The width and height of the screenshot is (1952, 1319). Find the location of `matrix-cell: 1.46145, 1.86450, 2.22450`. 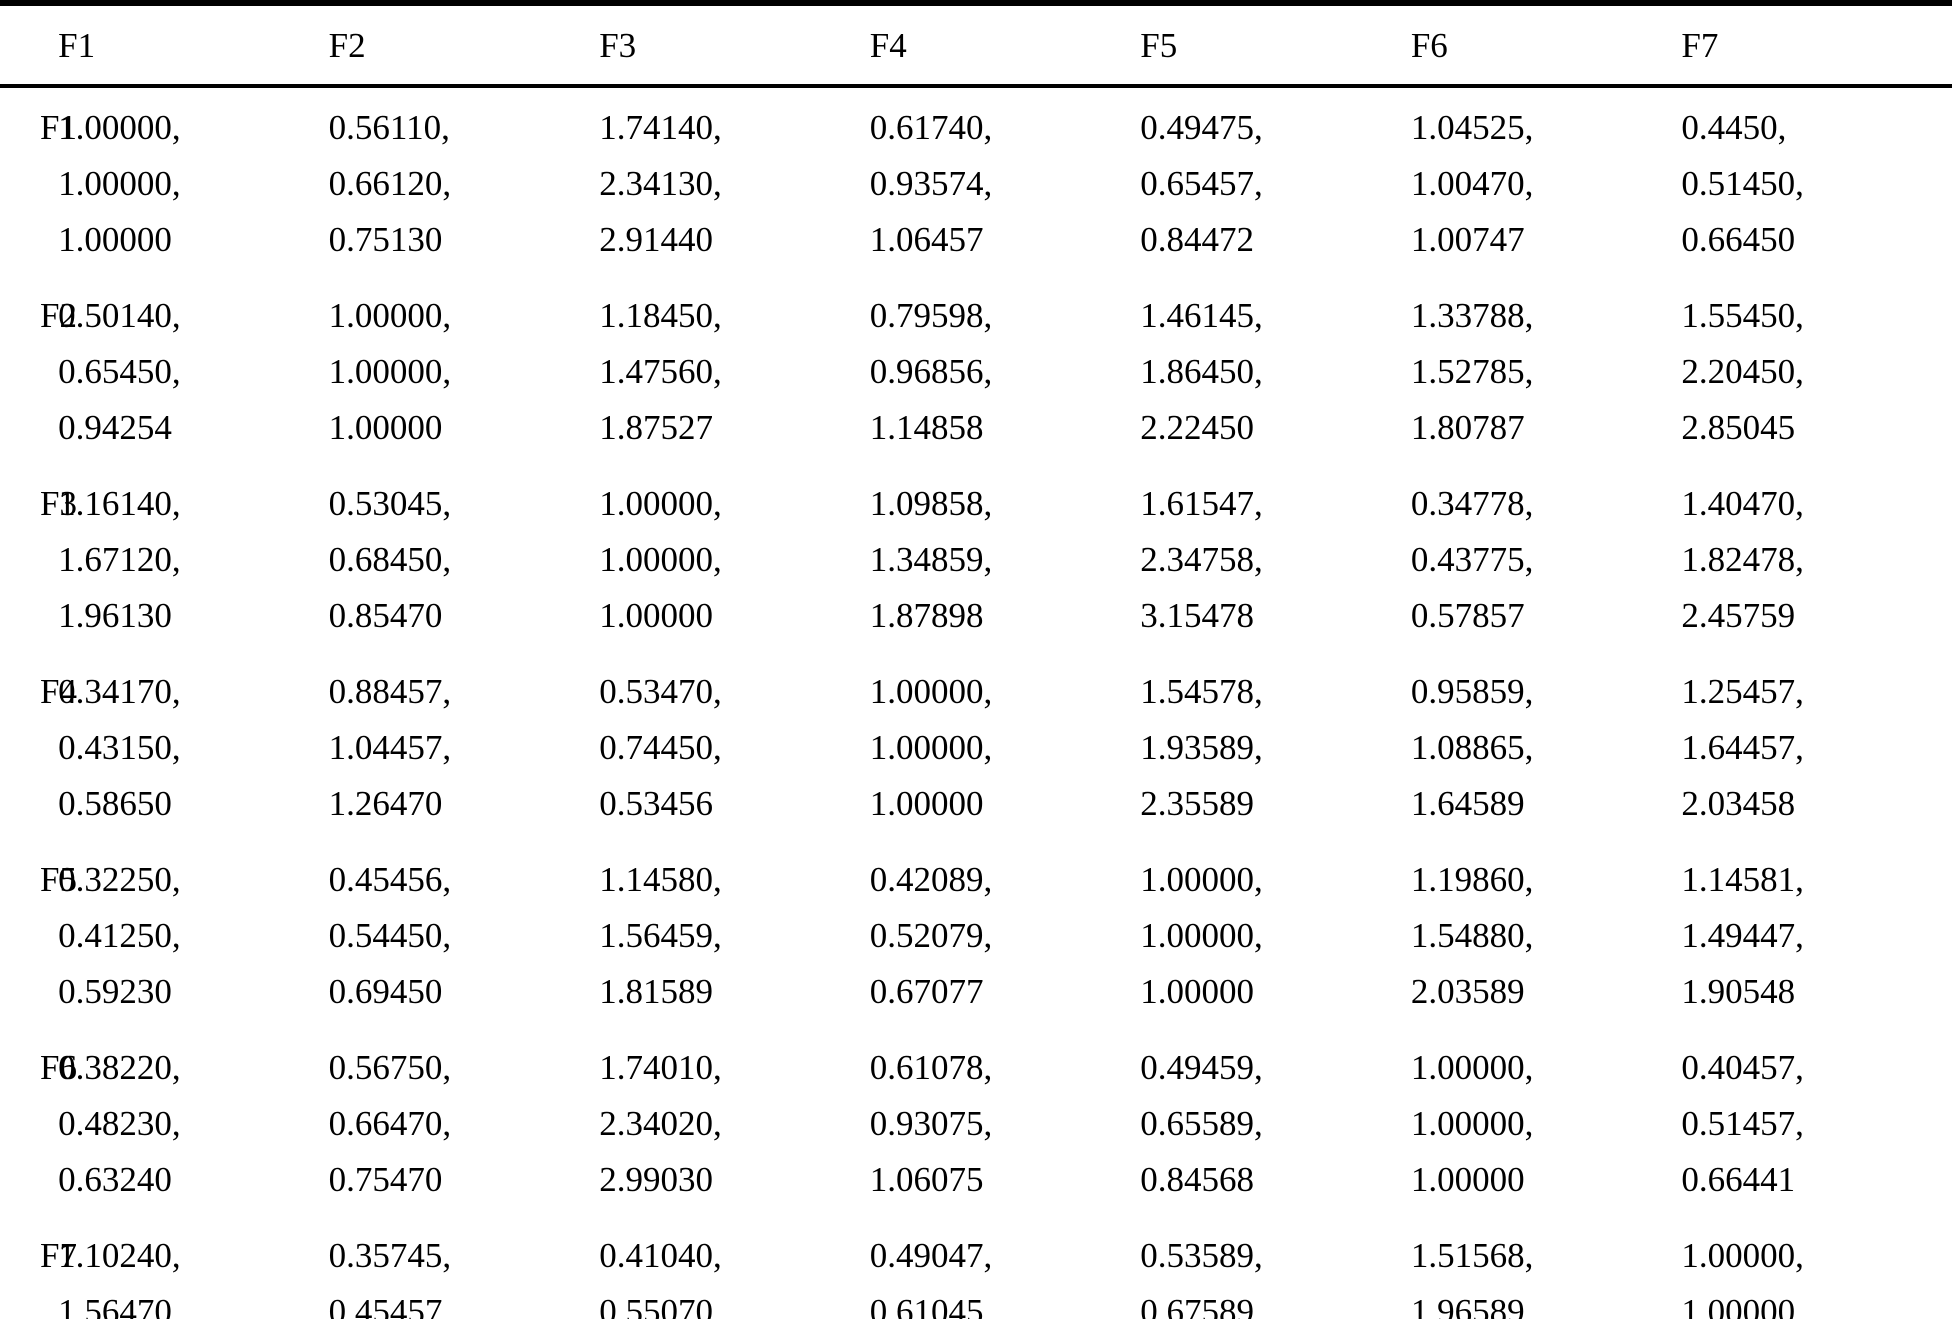

matrix-cell: 1.46145, 1.86450, 2.22450 is located at coordinates (1275, 370).